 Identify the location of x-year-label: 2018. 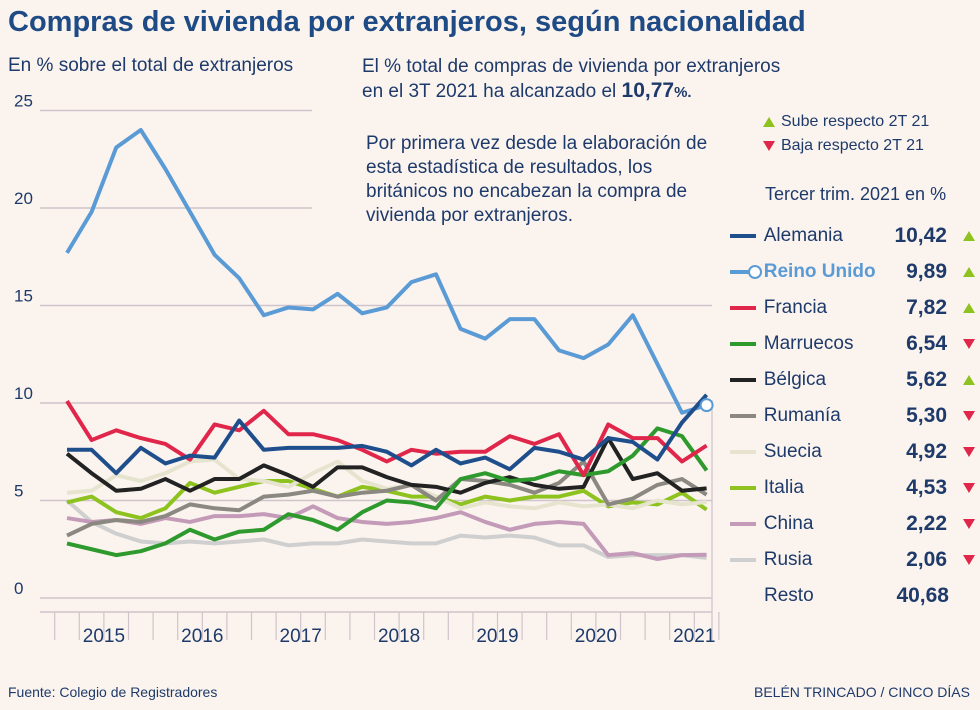
(399, 636).